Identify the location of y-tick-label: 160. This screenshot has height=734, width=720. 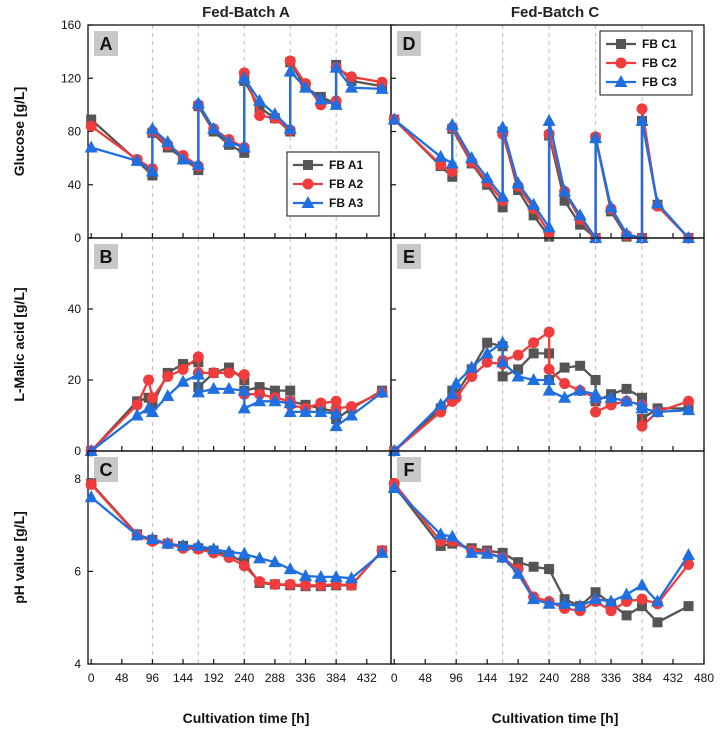
(71, 25).